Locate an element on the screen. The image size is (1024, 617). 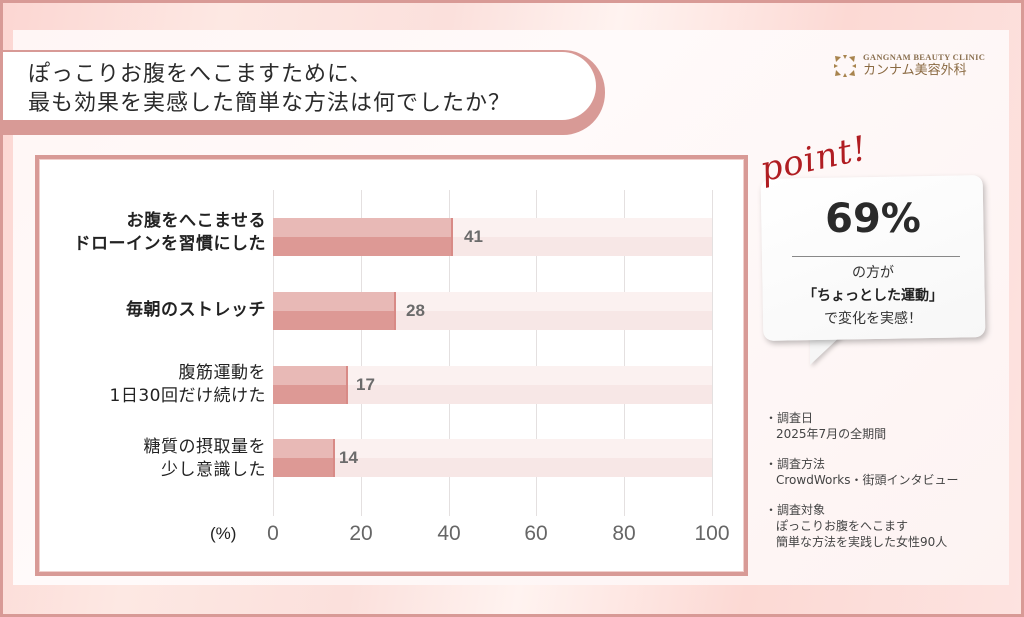
bar-value-1: 41 is located at coordinates (473, 236).